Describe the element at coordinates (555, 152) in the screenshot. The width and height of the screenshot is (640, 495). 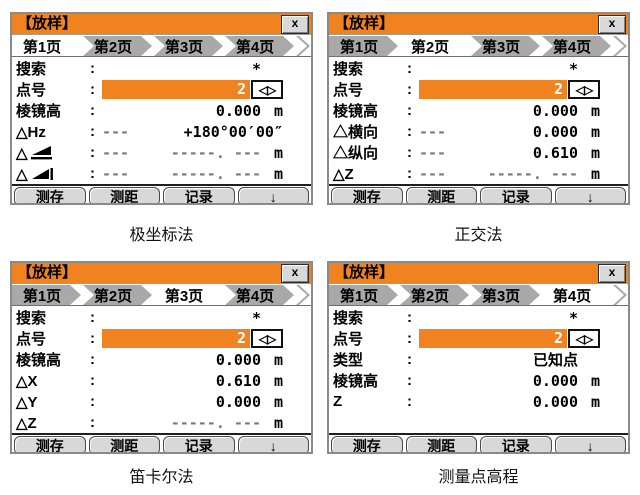
I see `field-value: 0.610` at that location.